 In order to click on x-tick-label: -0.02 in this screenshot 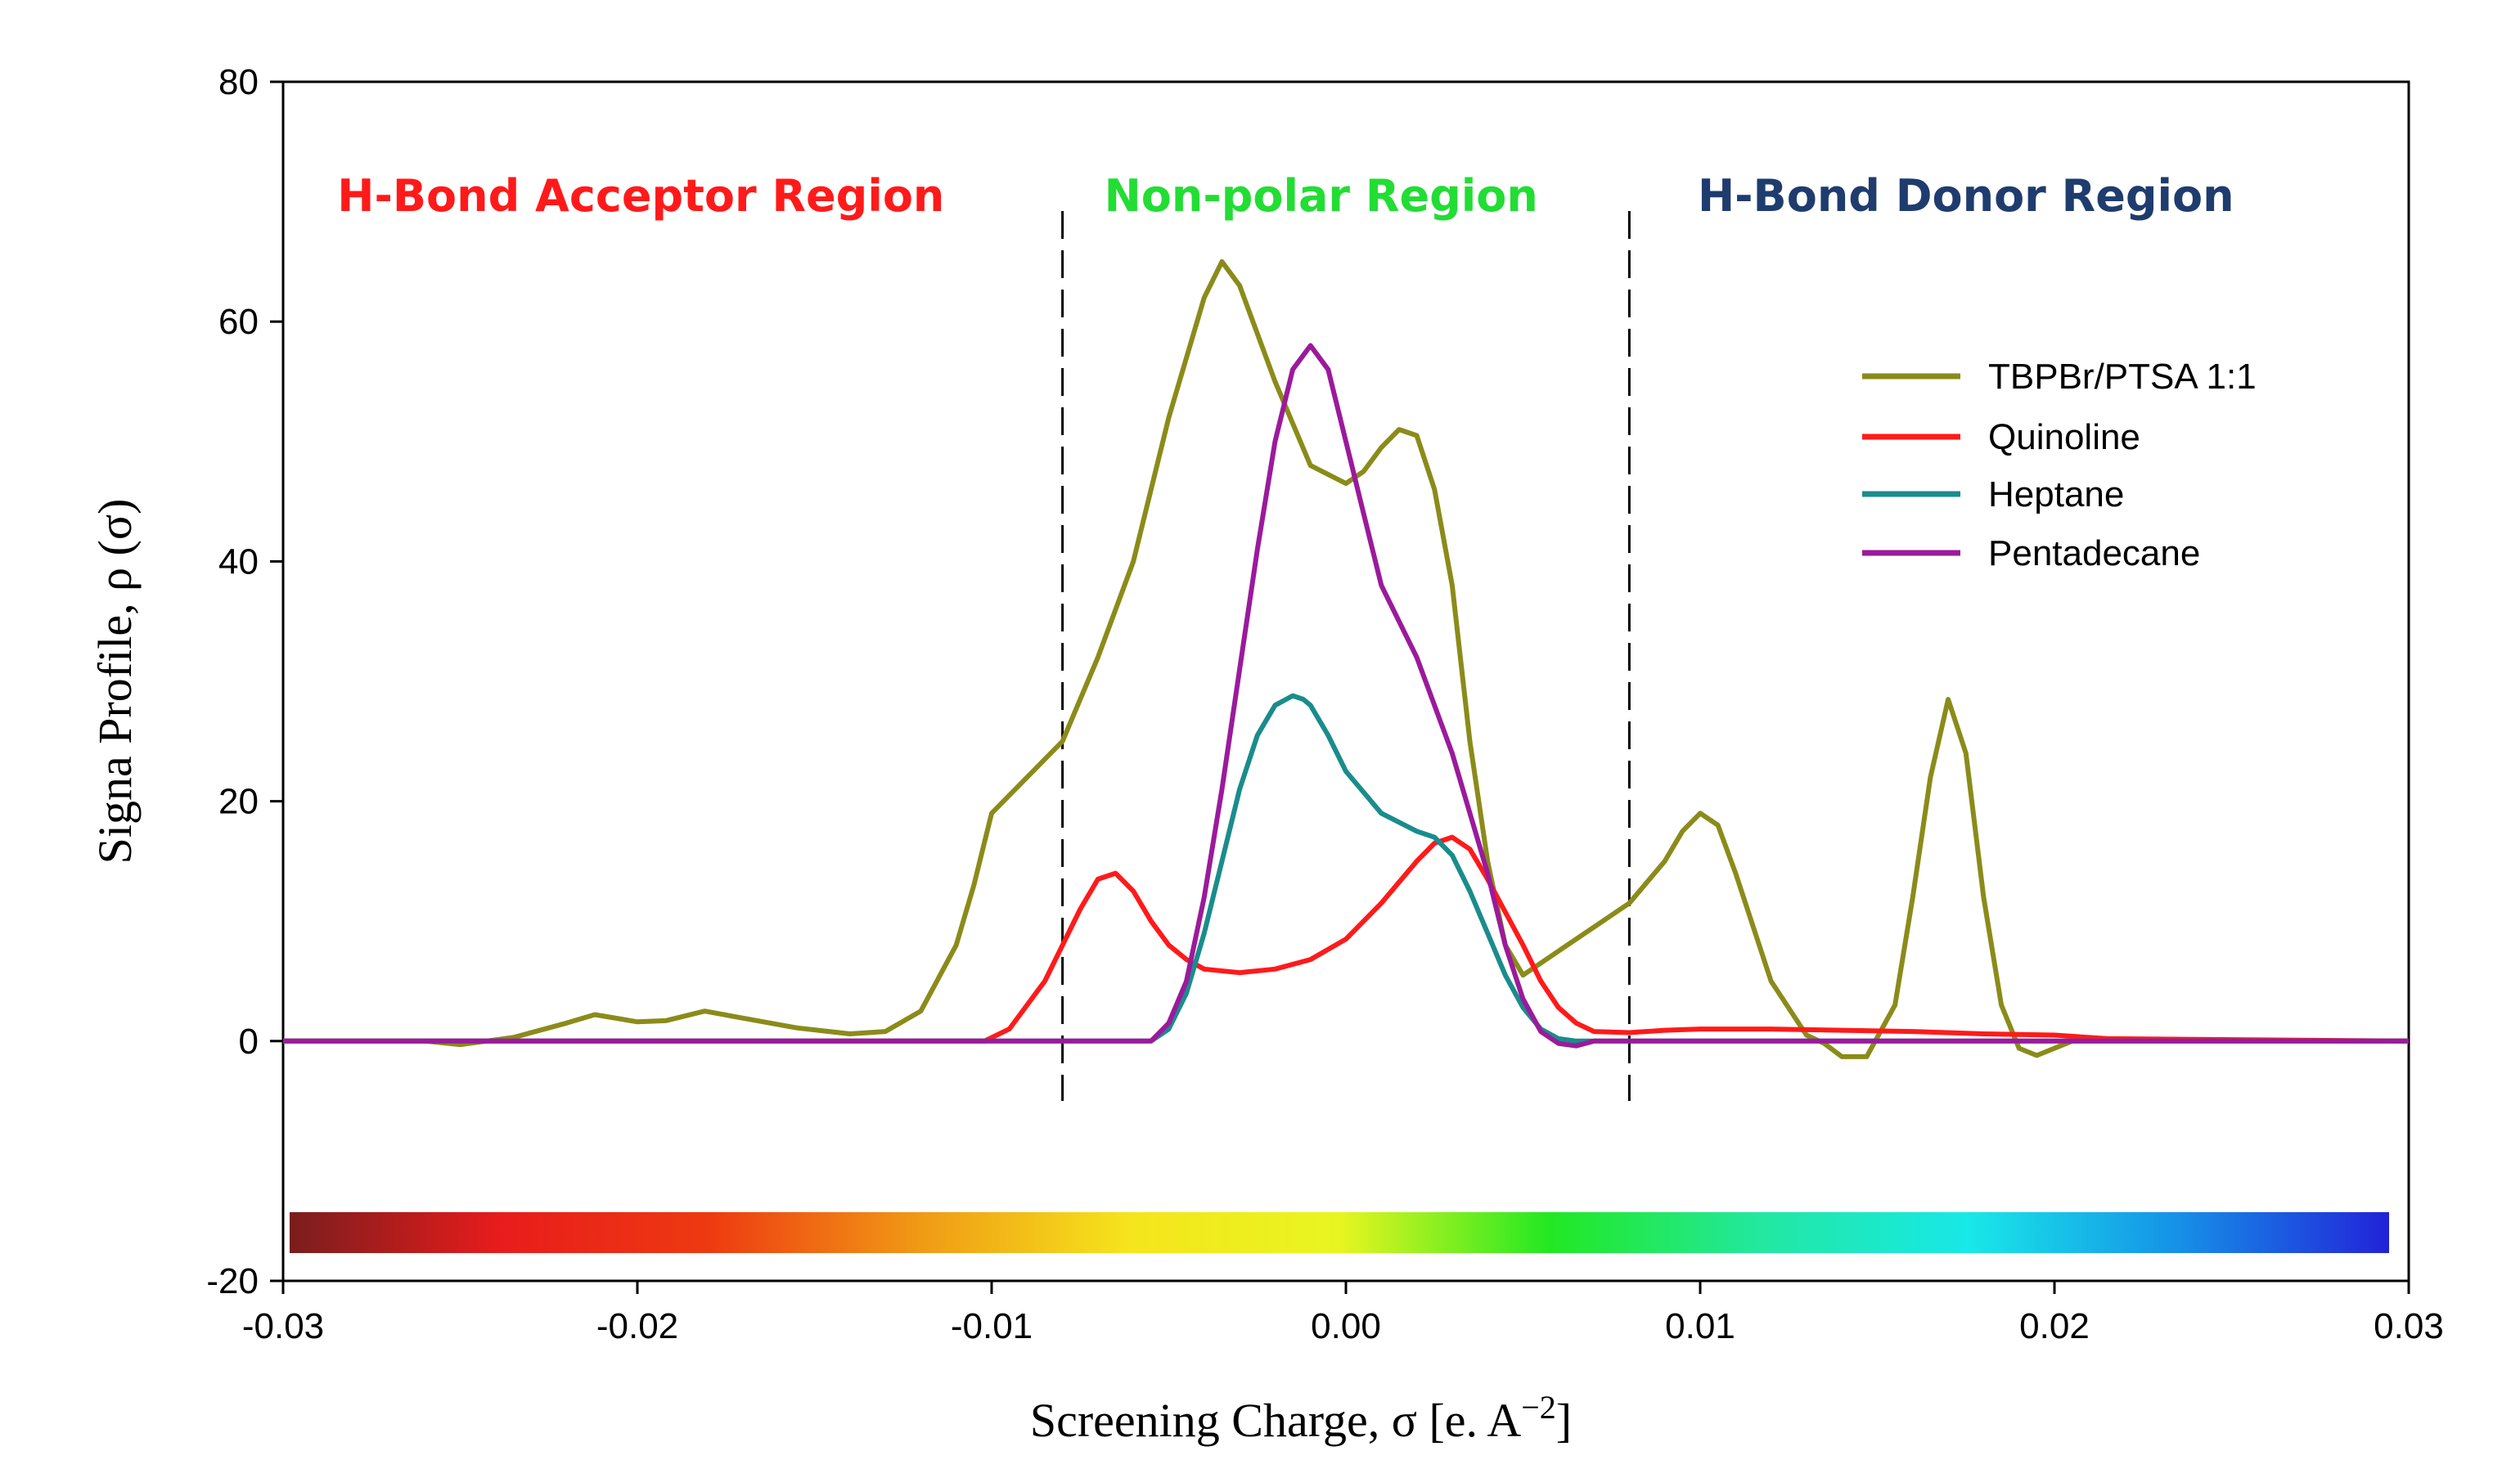, I will do `click(637, 1326)`.